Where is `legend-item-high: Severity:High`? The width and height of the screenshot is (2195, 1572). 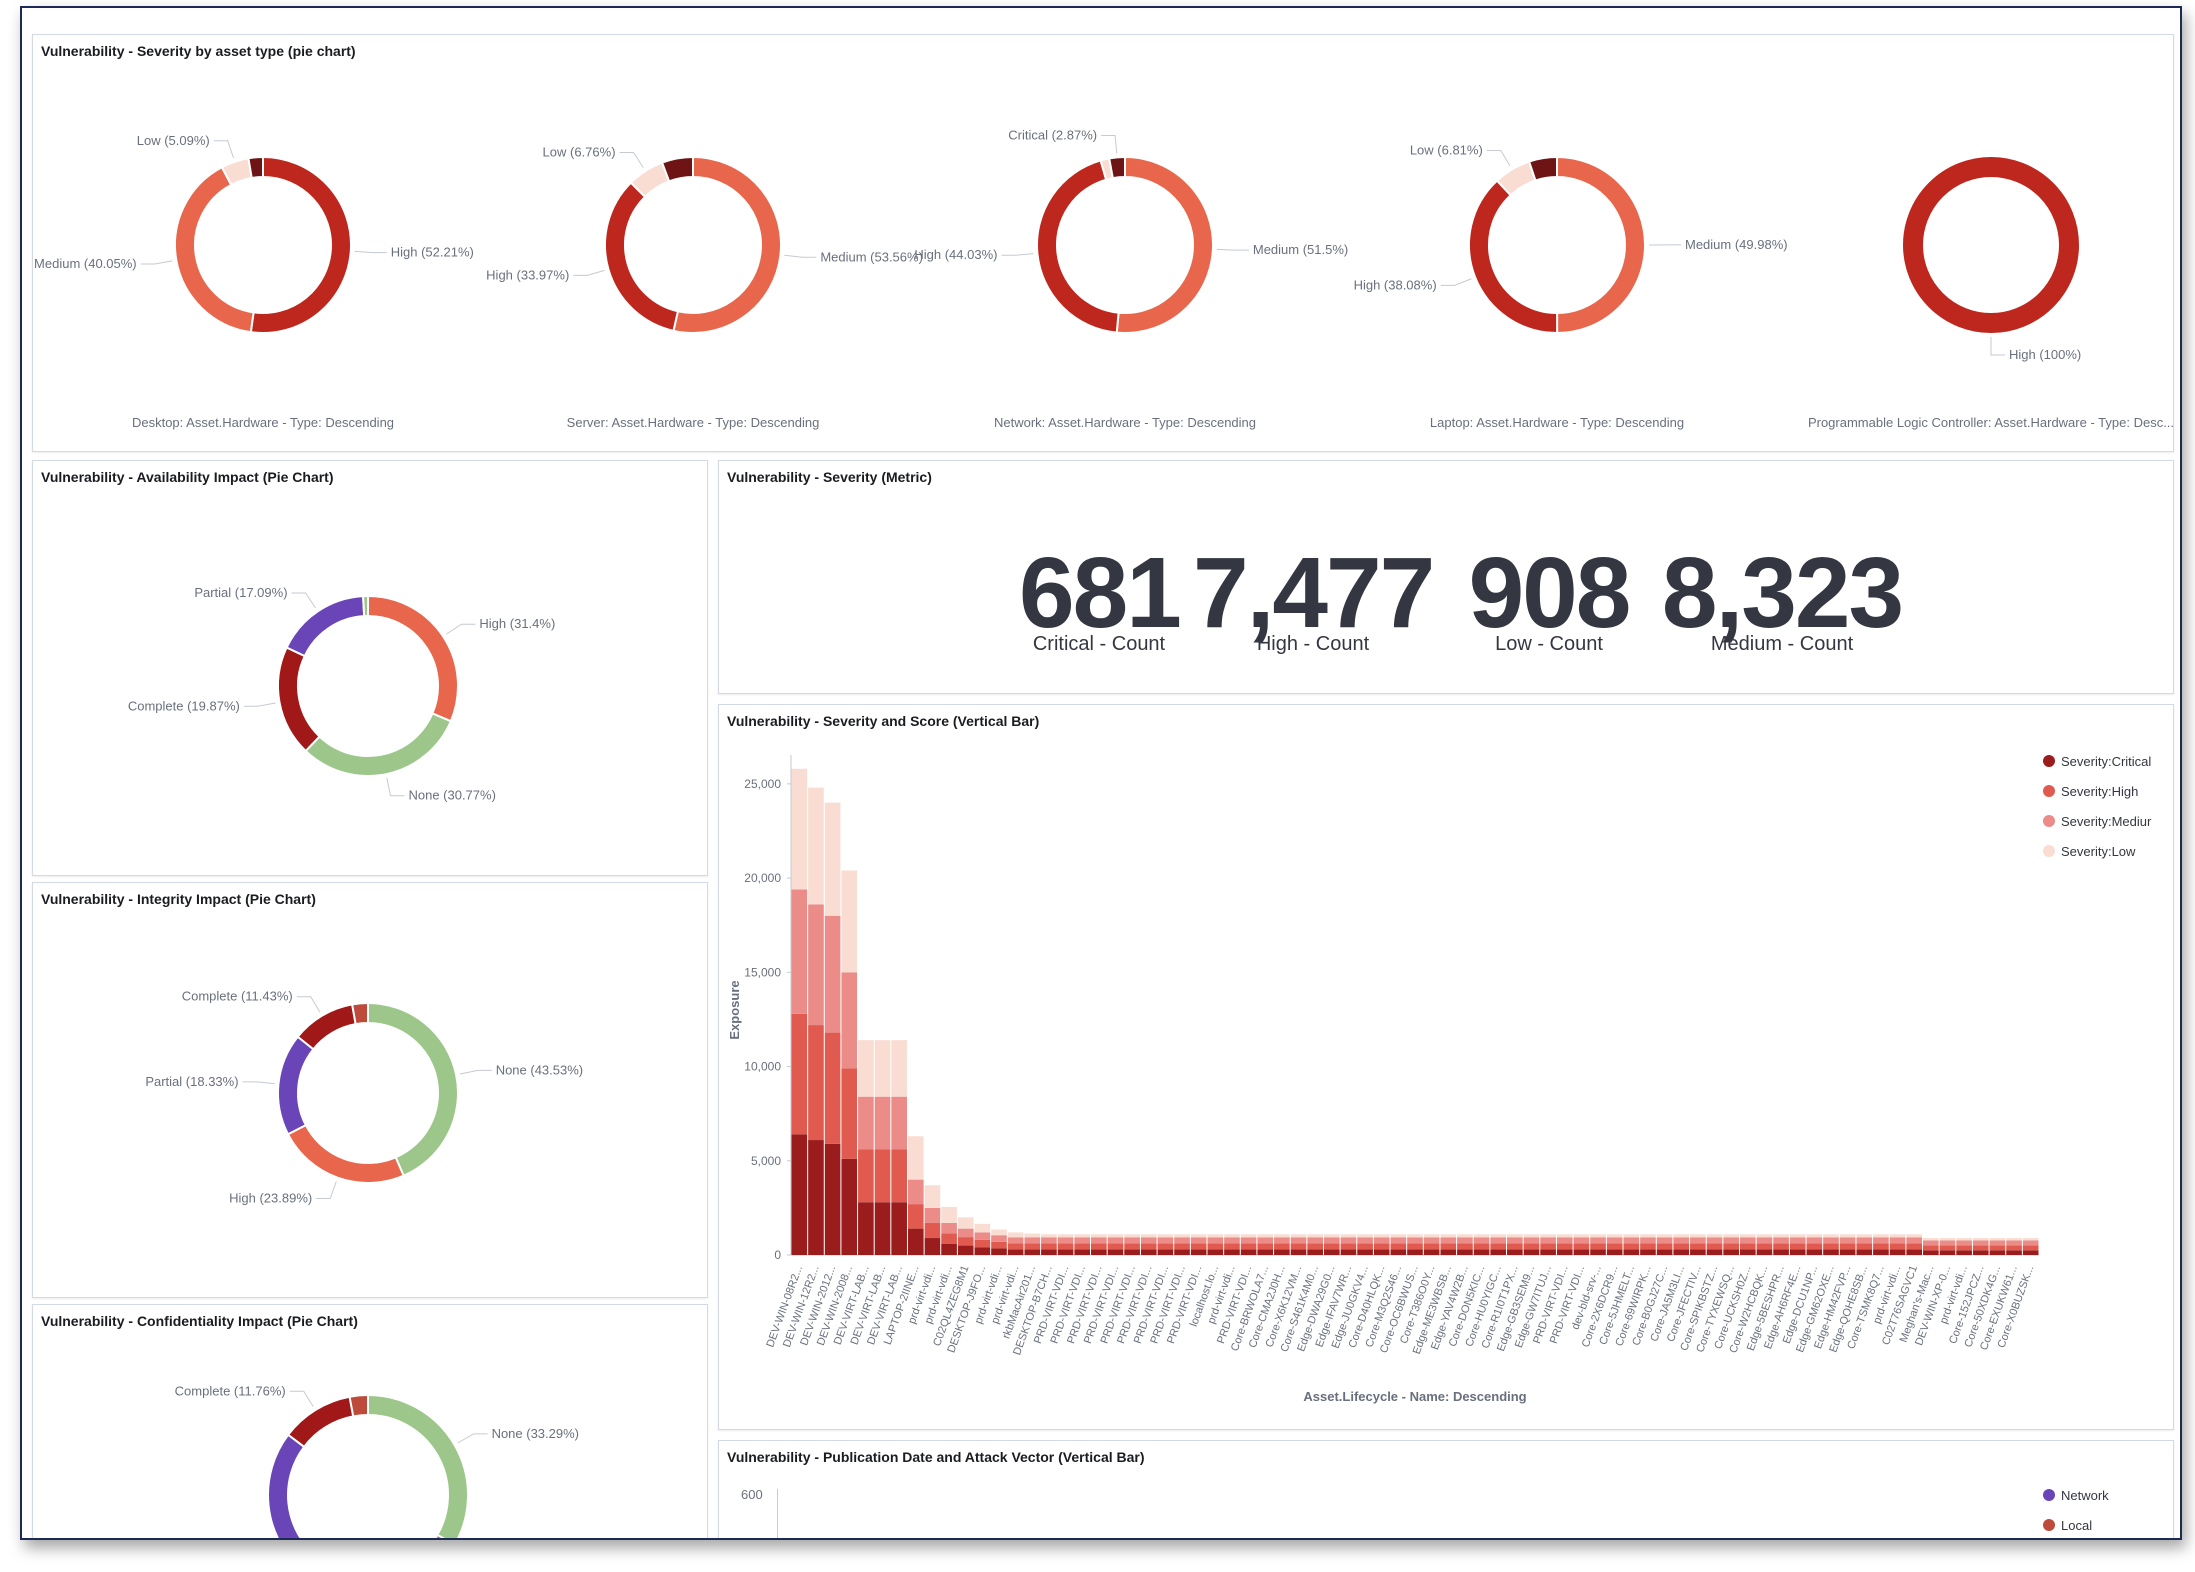 legend-item-high: Severity:High is located at coordinates (2090, 791).